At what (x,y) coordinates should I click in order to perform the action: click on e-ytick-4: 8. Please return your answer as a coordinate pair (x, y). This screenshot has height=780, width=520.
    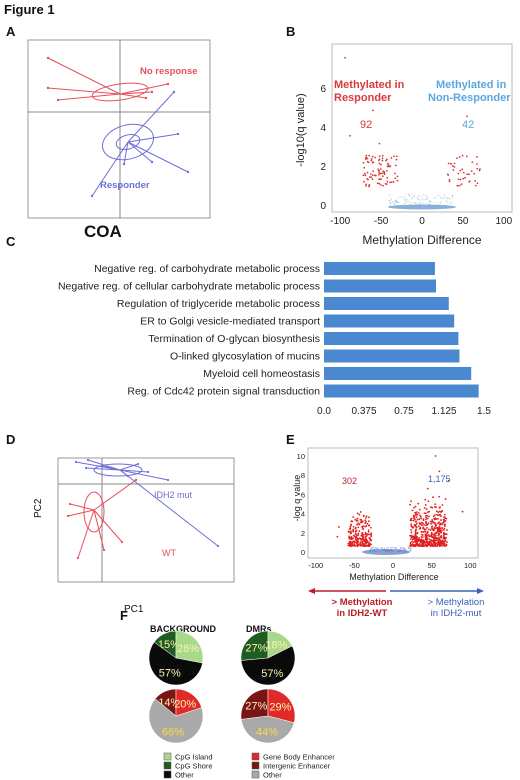
    Looking at the image, I should click on (303, 475).